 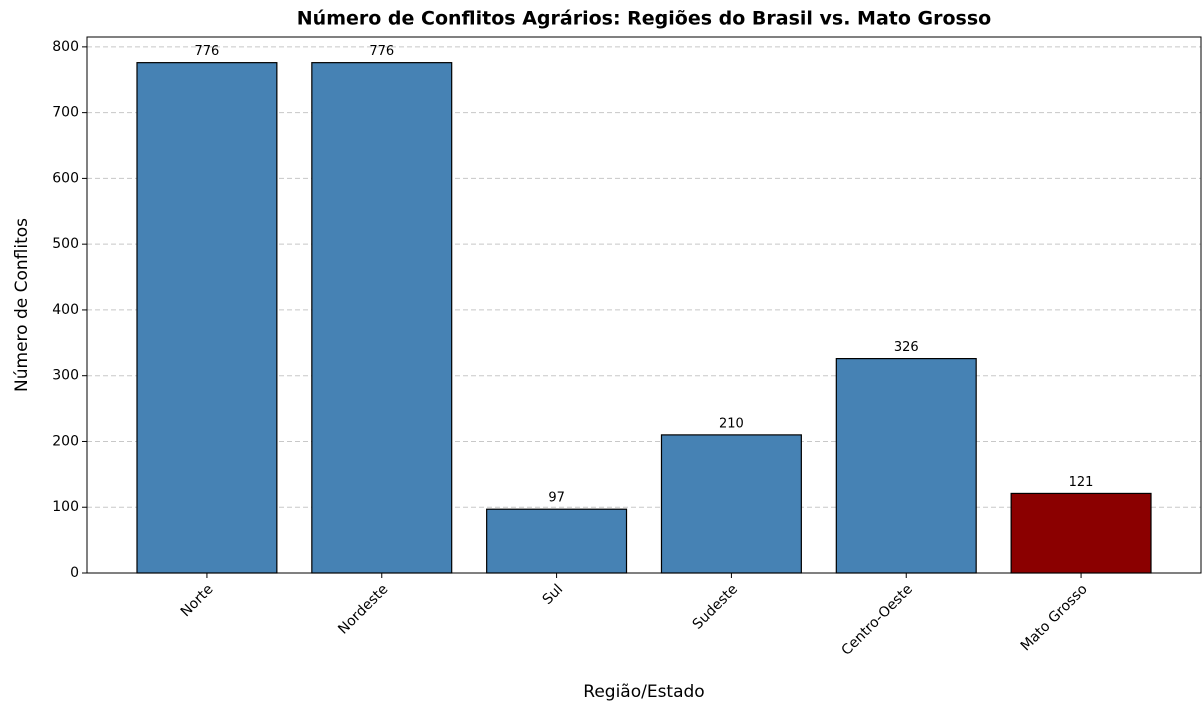 I want to click on value-label: 210, so click(x=731, y=423).